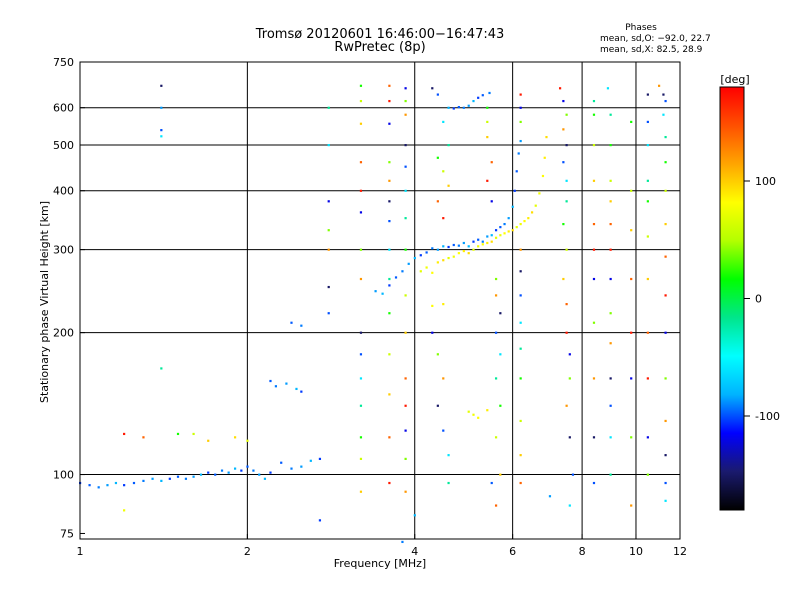  I want to click on x-tick-label: 2, so click(247, 551).